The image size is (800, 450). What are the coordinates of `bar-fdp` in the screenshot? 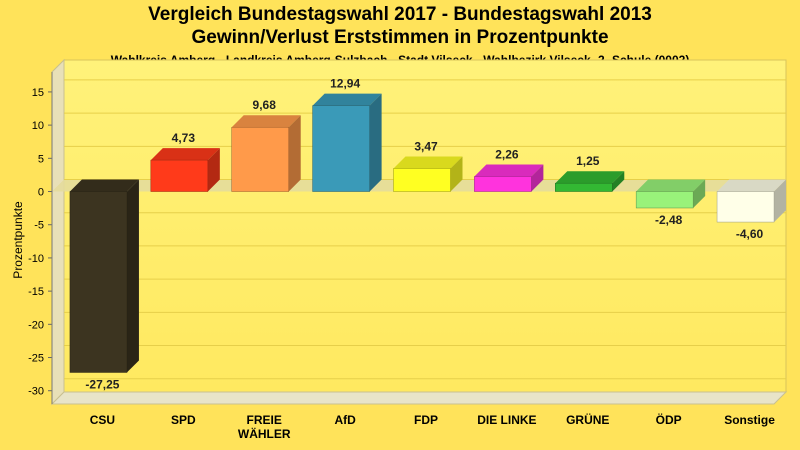 It's located at (428, 174).